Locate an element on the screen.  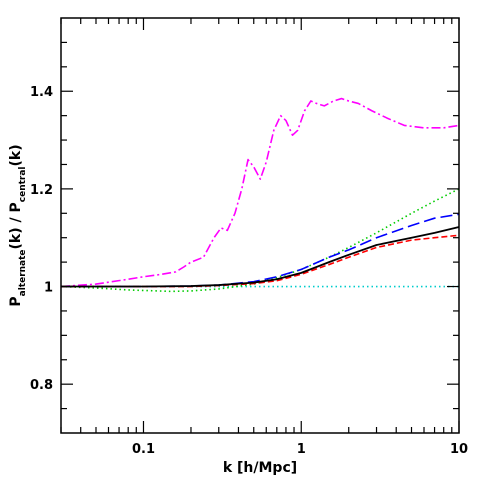
y-axis-label-sub1: alternate is located at coordinates (23, 272).